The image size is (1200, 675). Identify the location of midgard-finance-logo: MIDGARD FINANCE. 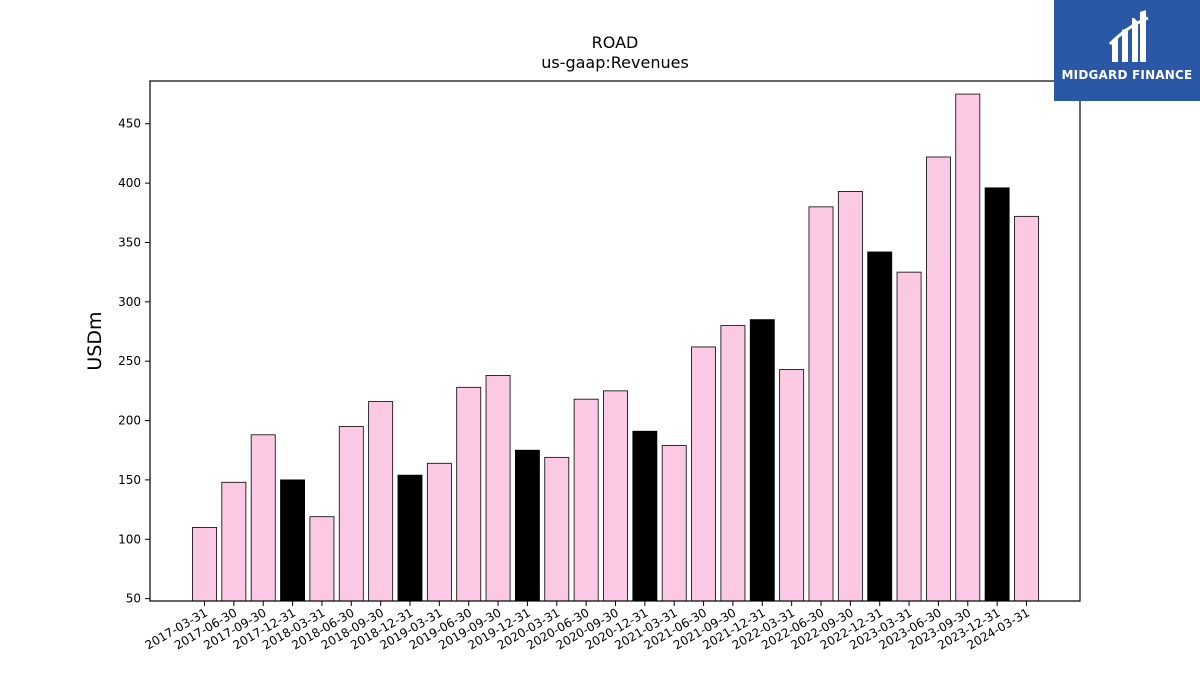
(1127, 50).